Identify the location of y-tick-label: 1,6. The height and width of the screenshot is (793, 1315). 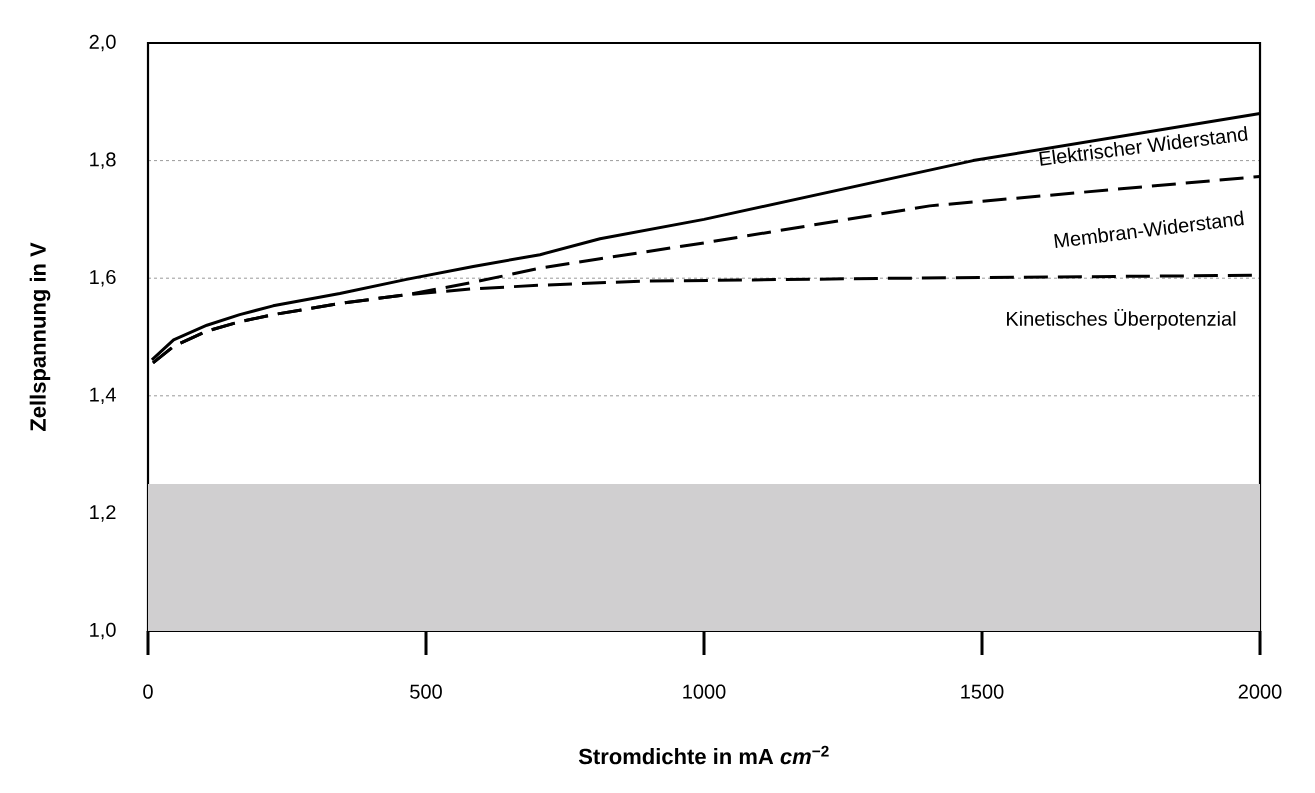
(103, 278).